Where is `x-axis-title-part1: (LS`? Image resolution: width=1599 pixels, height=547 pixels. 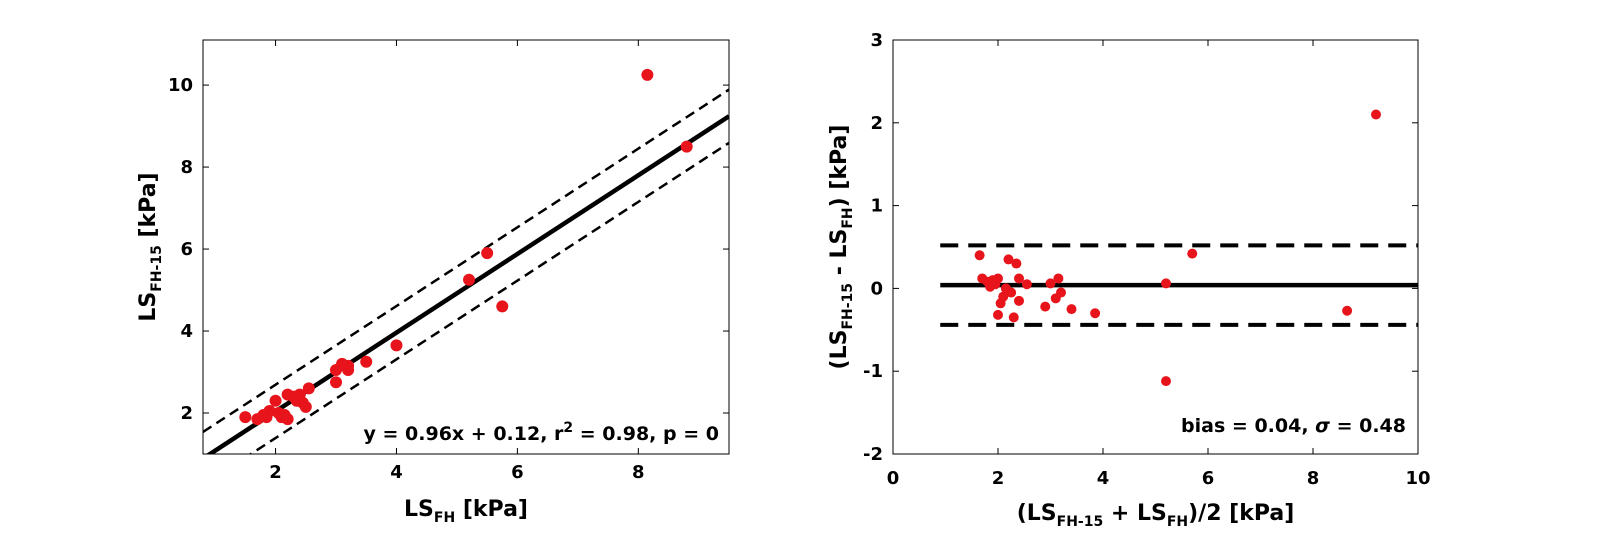 x-axis-title-part1: (LS is located at coordinates (1037, 513).